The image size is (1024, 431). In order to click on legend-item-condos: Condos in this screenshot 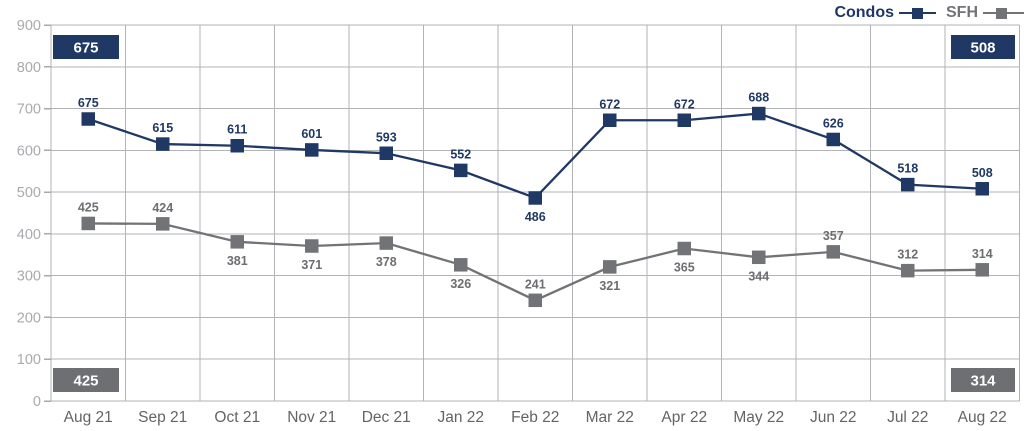, I will do `click(885, 13)`.